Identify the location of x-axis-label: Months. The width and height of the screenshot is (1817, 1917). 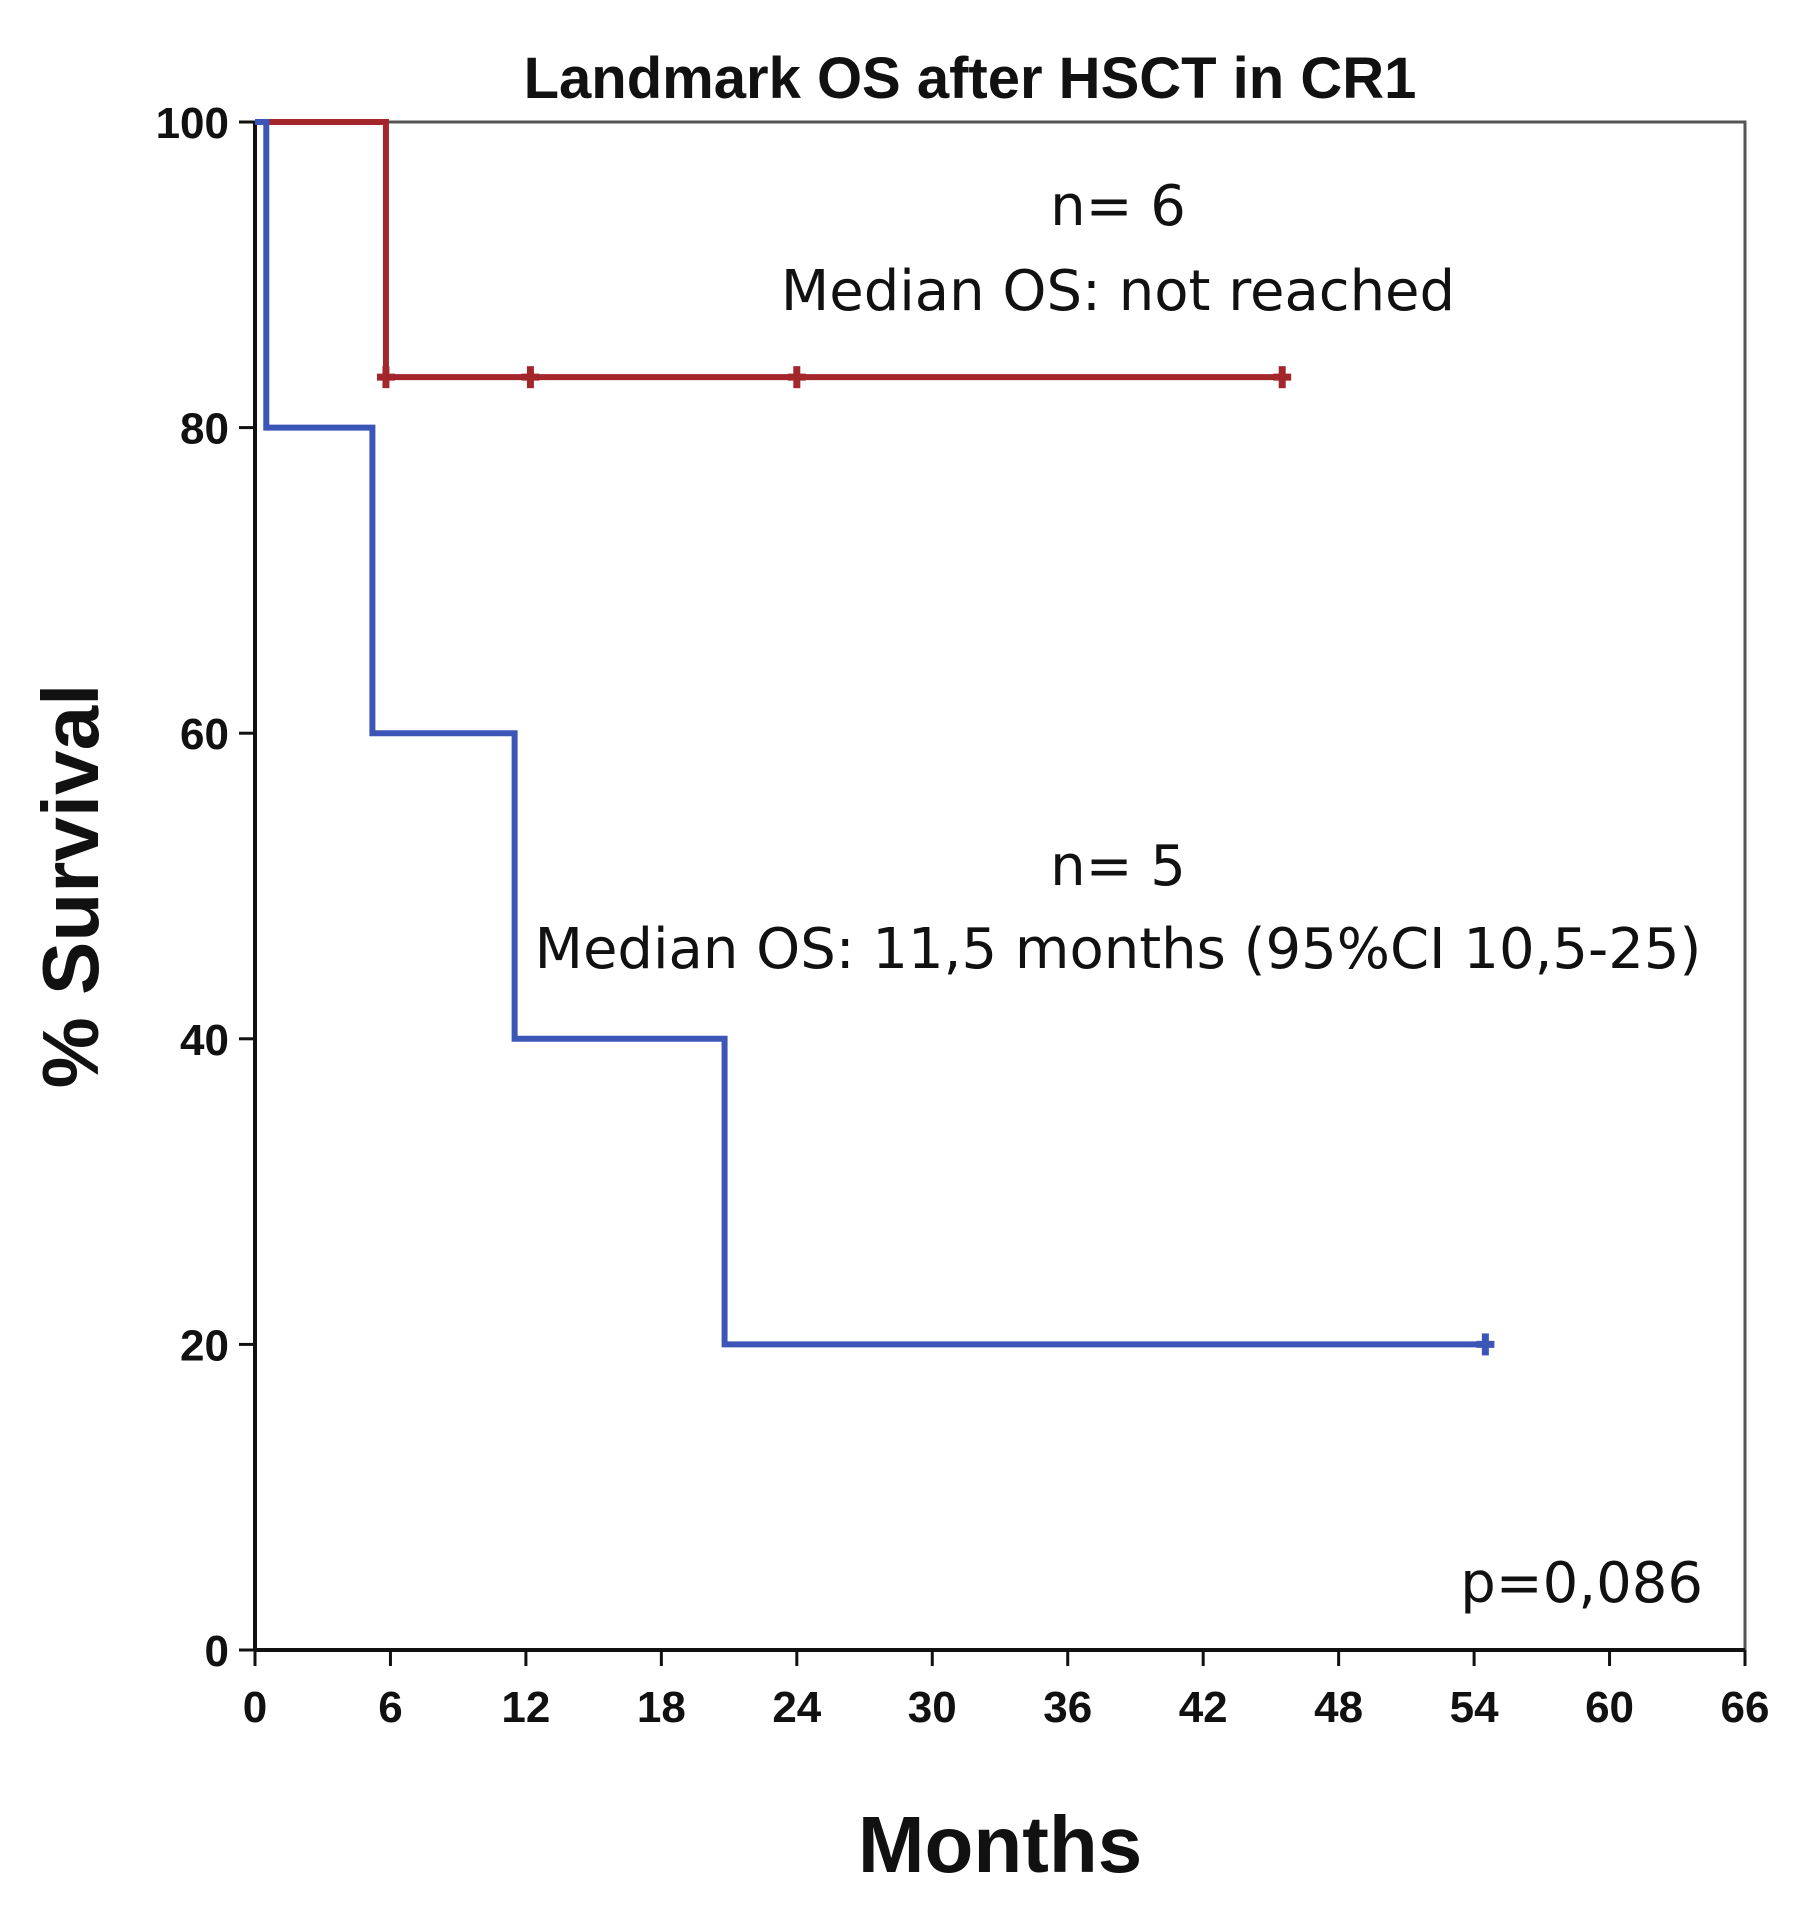
(1000, 1844).